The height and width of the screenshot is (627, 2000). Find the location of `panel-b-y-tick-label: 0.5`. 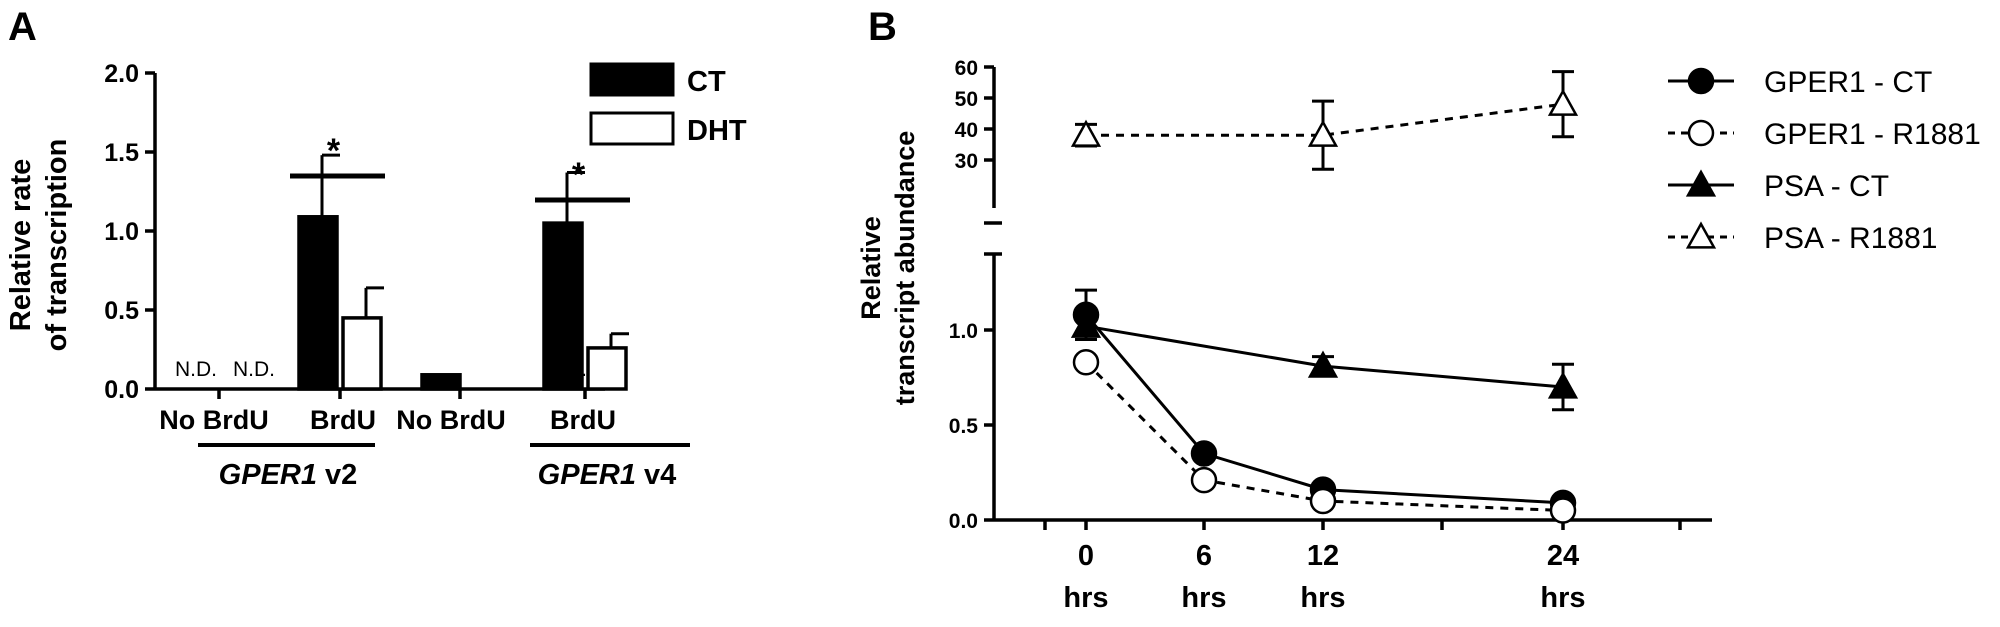

panel-b-y-tick-label: 0.5 is located at coordinates (964, 426).